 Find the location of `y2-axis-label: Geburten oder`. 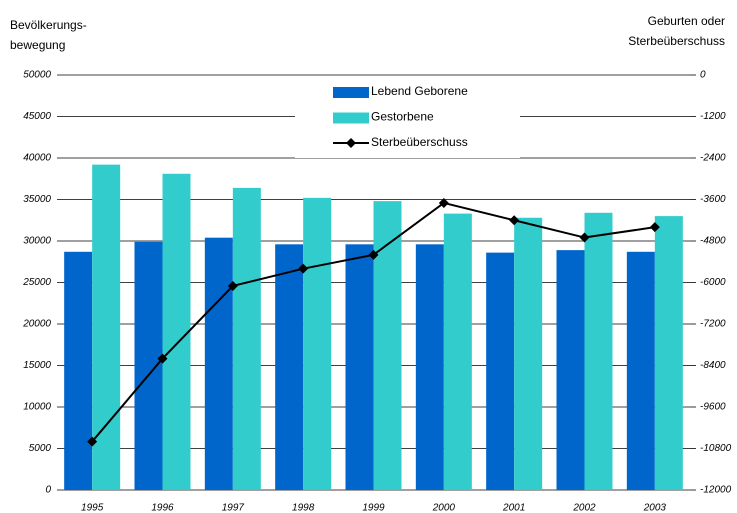

y2-axis-label: Geburten oder is located at coordinates (686, 21).